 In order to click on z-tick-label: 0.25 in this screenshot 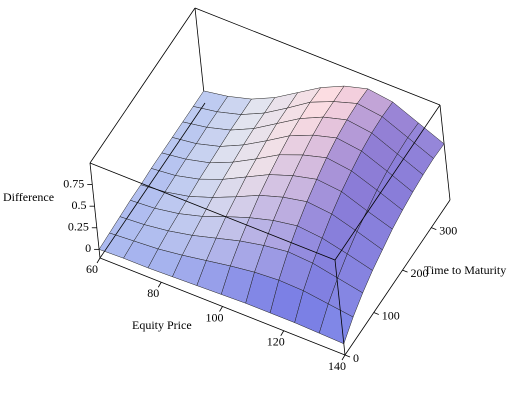, I will do `click(78, 227)`.